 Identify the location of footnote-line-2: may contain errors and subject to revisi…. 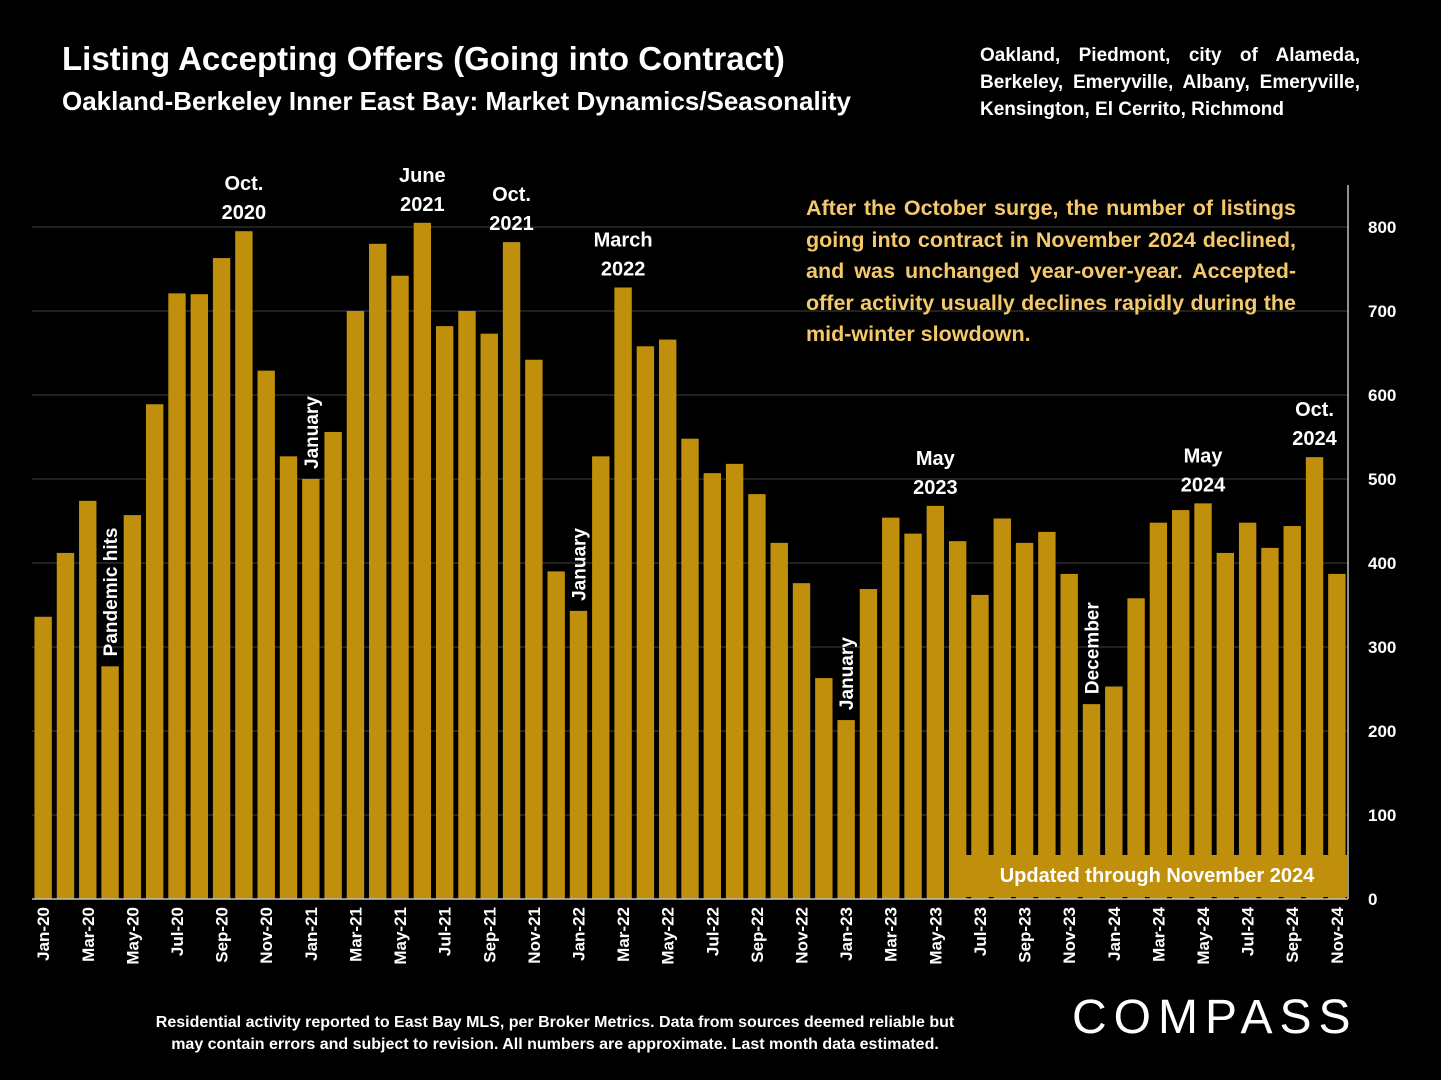
(555, 1044).